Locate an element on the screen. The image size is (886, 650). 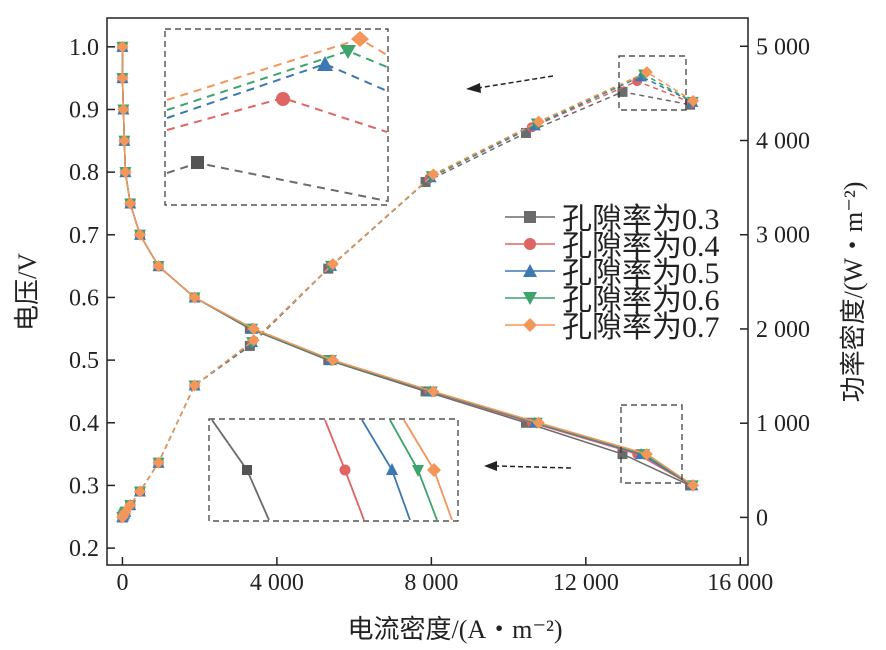
legend-label: 孔隙率为0.6 is located at coordinates (641, 300).